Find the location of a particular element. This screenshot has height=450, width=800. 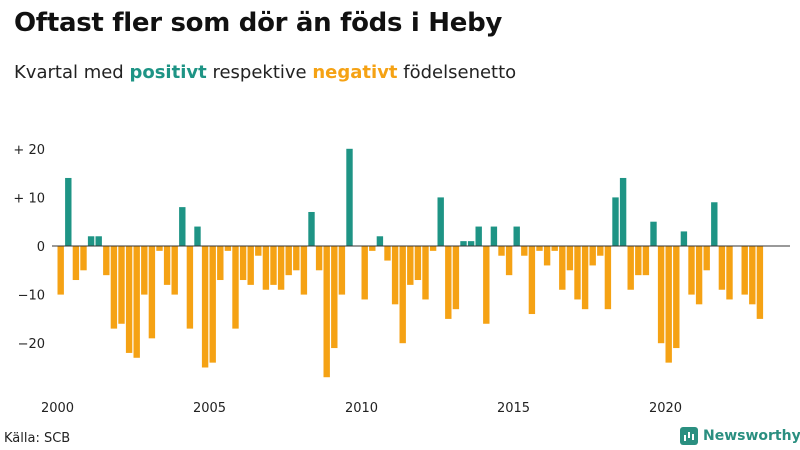

y-tick-label: −10 is located at coordinates (31, 296).